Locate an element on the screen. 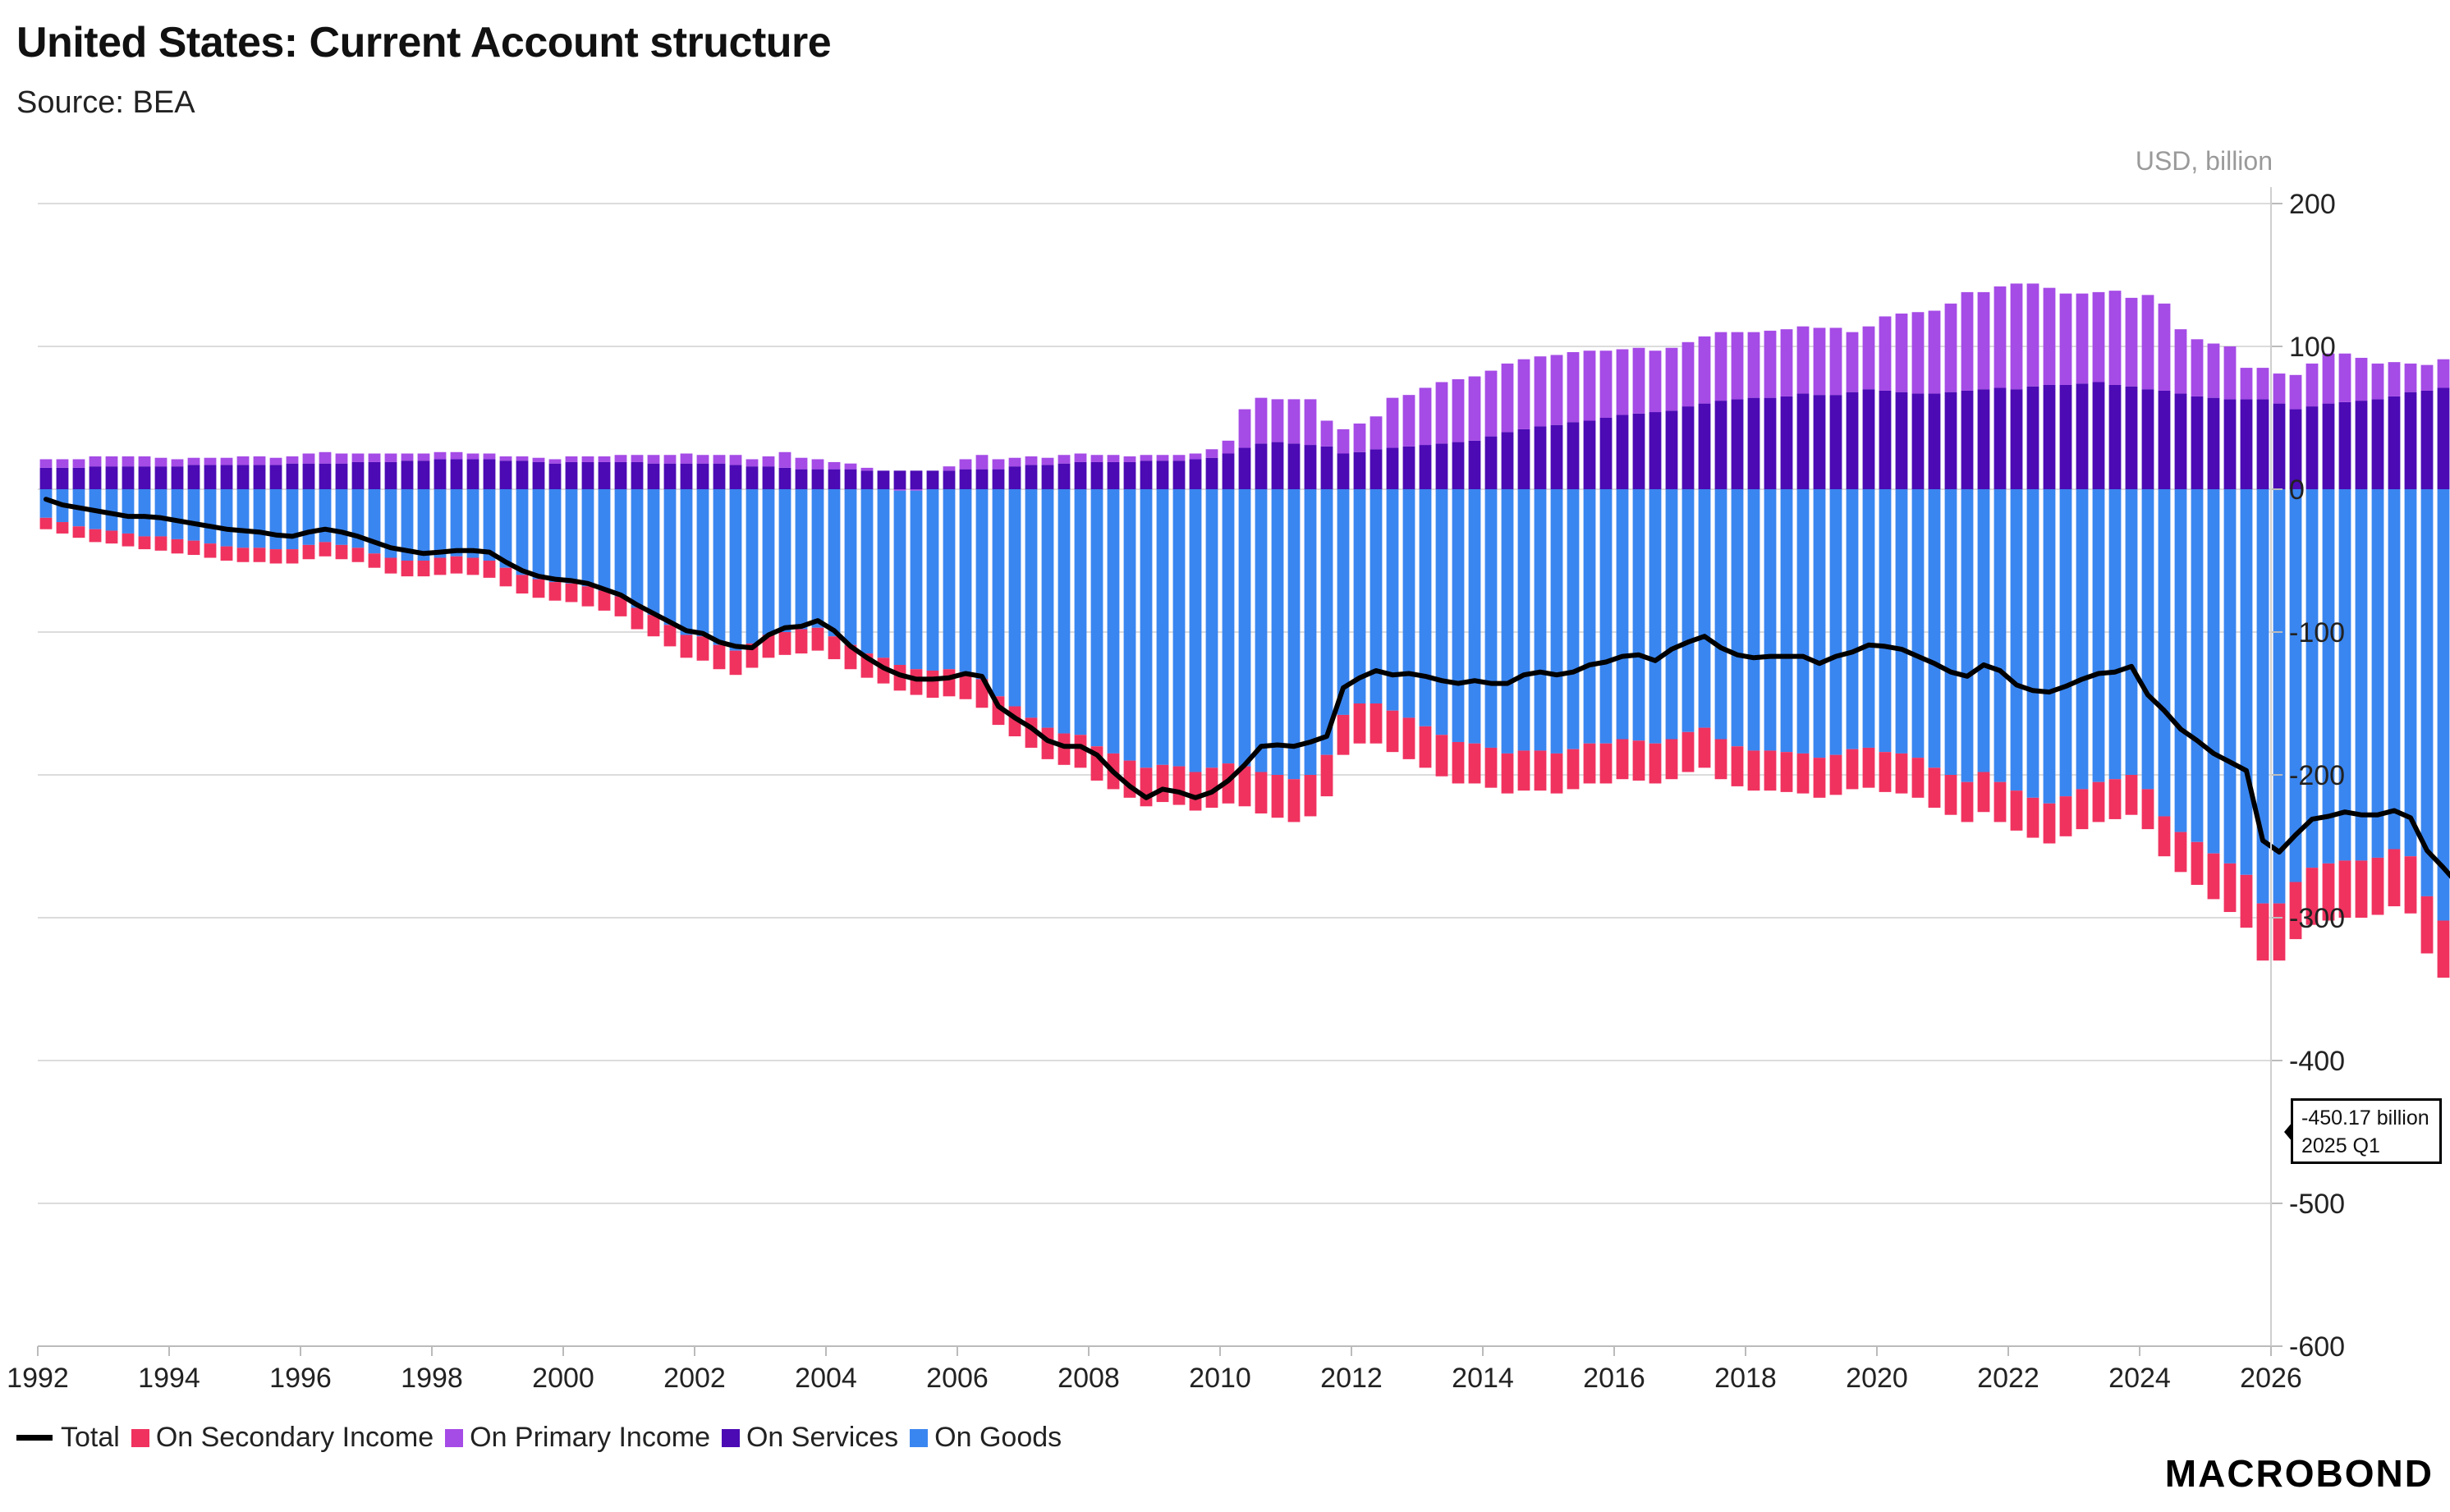  legend-label-total: Total is located at coordinates (90, 1437).